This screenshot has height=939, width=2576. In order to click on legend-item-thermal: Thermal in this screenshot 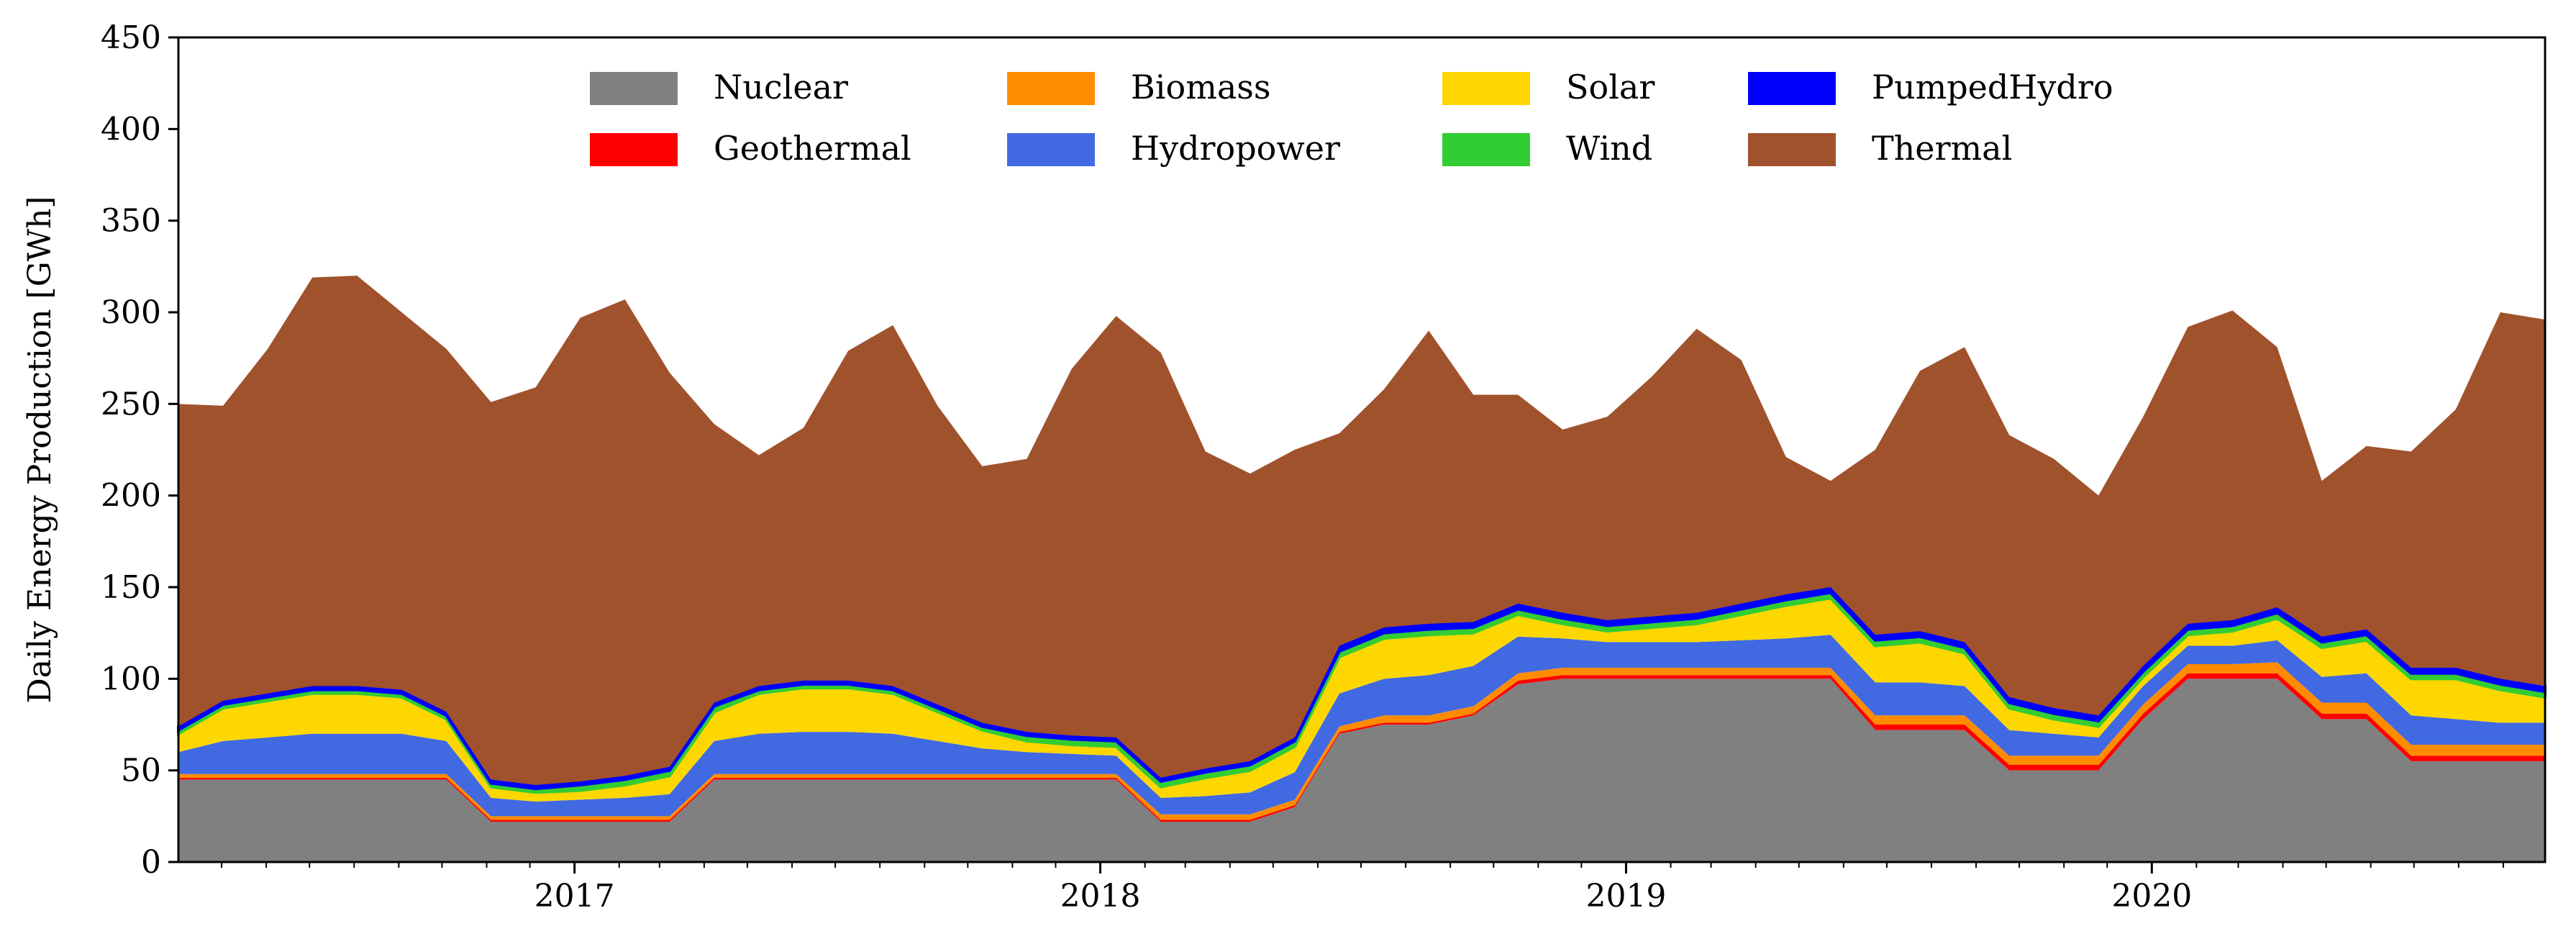, I will do `click(1880, 148)`.